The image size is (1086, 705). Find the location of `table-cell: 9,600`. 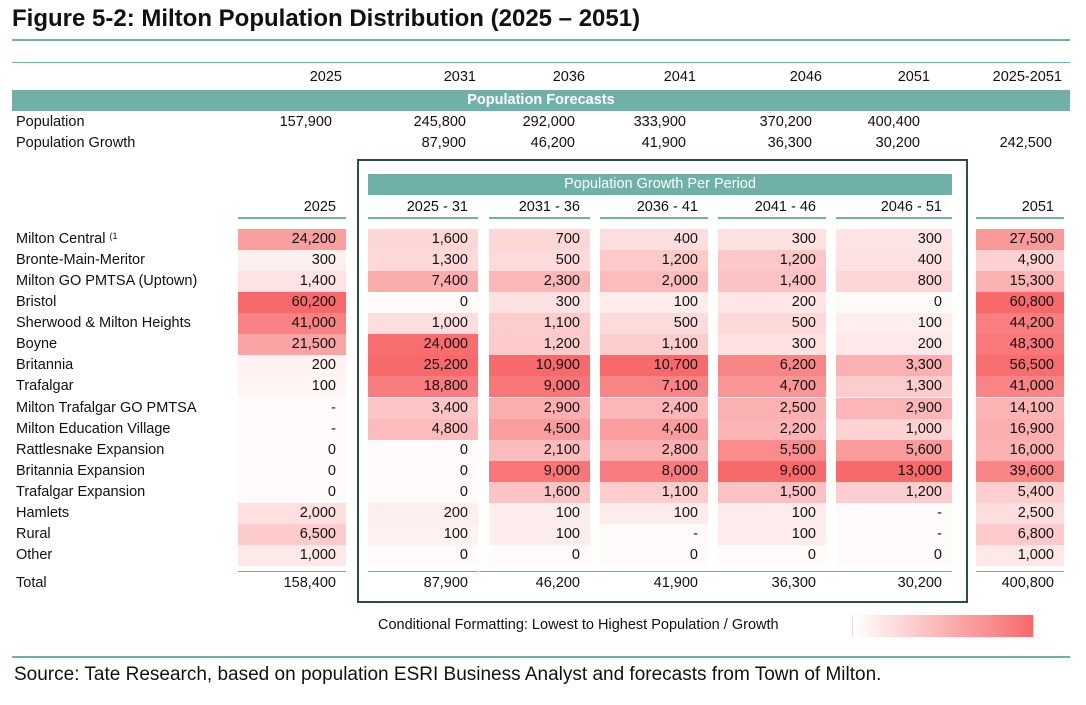

table-cell: 9,600 is located at coordinates (772, 471).